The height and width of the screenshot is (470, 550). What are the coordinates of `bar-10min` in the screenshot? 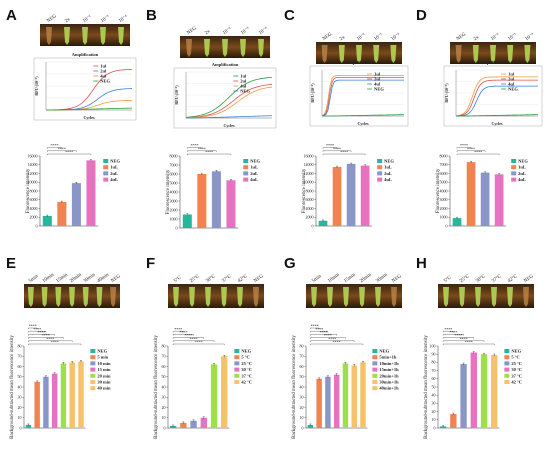 It's located at (328, 402).